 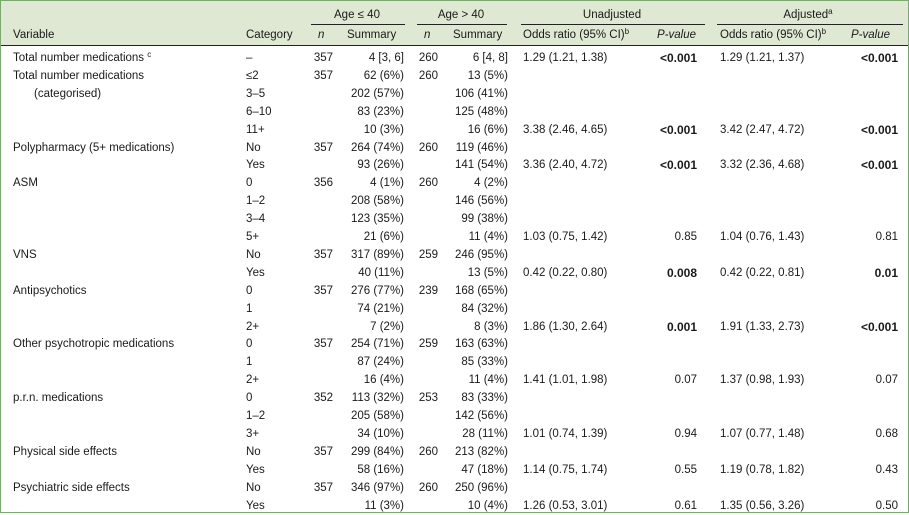 I want to click on col-p-unadjusted: P-value, so click(x=676, y=35).